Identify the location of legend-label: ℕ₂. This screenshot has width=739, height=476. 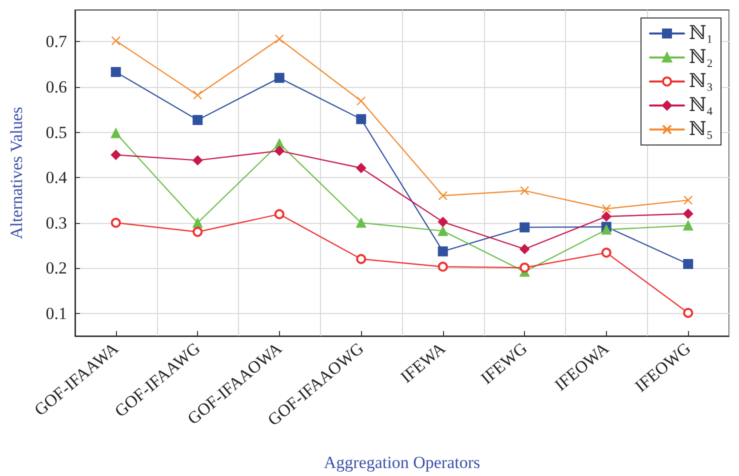
(701, 57).